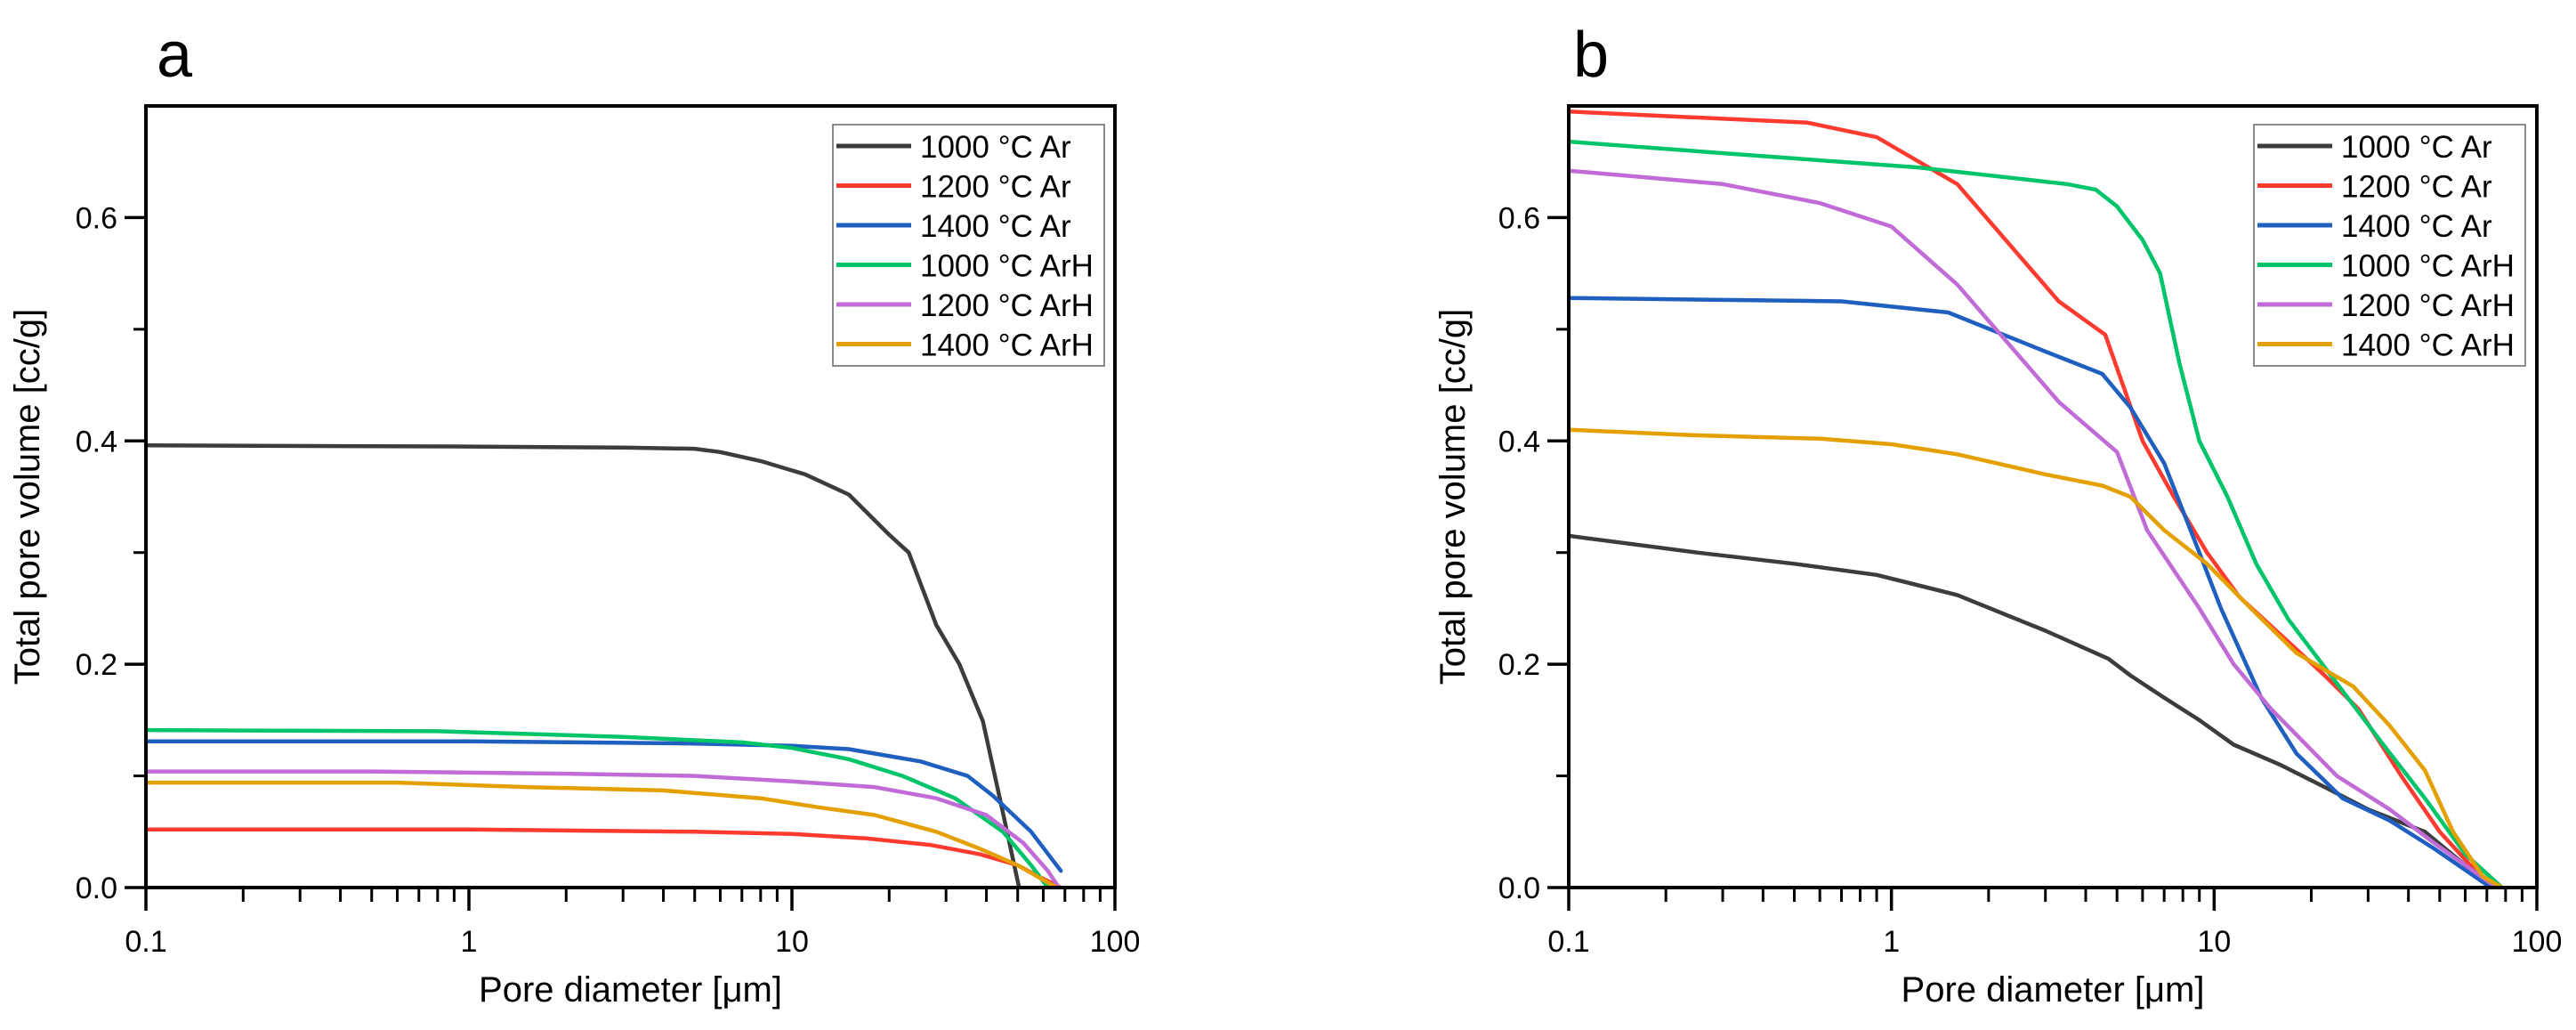 This screenshot has height=1030, width=2576. I want to click on series-line-1400-c-ar, so click(604, 806).